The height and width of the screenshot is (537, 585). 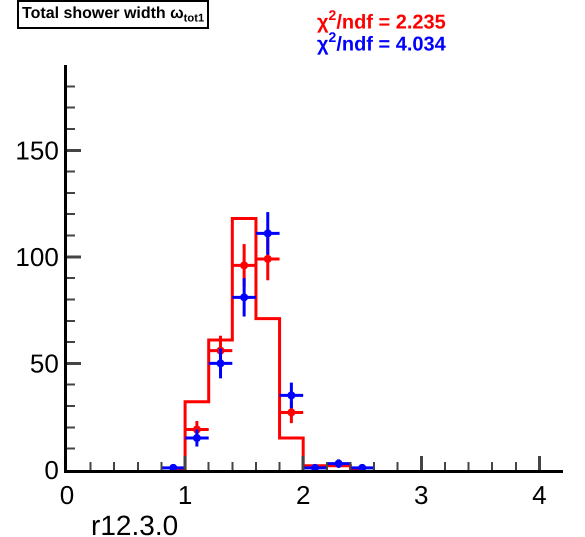 What do you see at coordinates (303, 495) in the screenshot?
I see `x-tick-label: 2` at bounding box center [303, 495].